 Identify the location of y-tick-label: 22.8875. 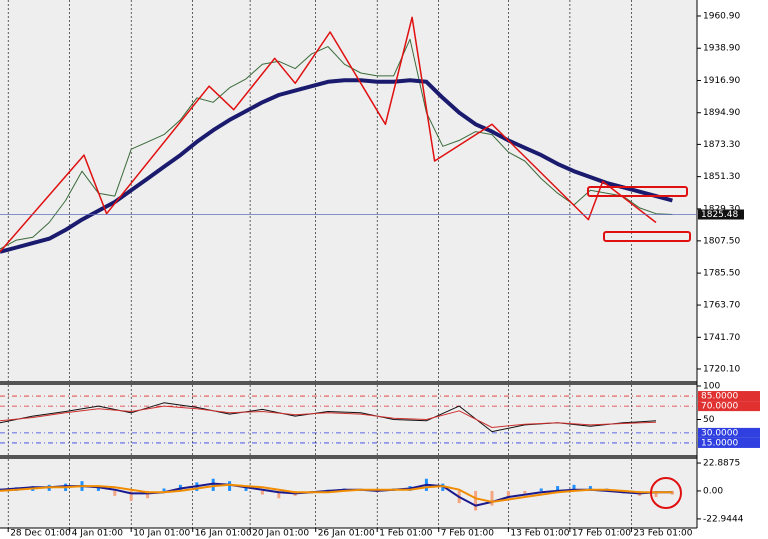
(721, 464).